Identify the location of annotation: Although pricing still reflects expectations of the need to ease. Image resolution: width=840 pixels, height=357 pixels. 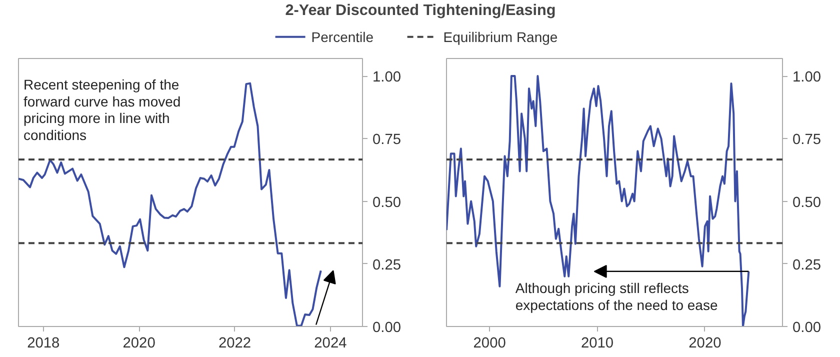
(616, 296).